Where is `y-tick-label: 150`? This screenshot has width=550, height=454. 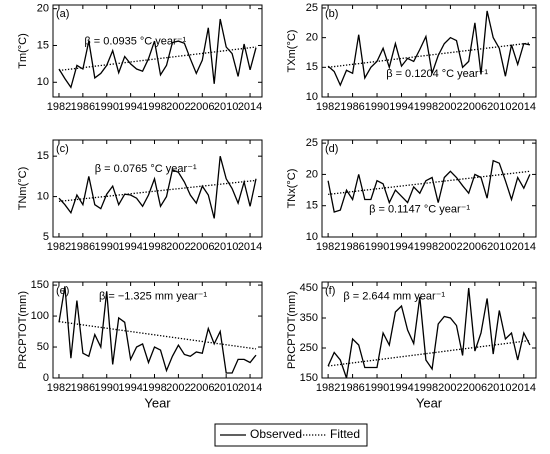 y-tick-label: 150 is located at coordinates (309, 378).